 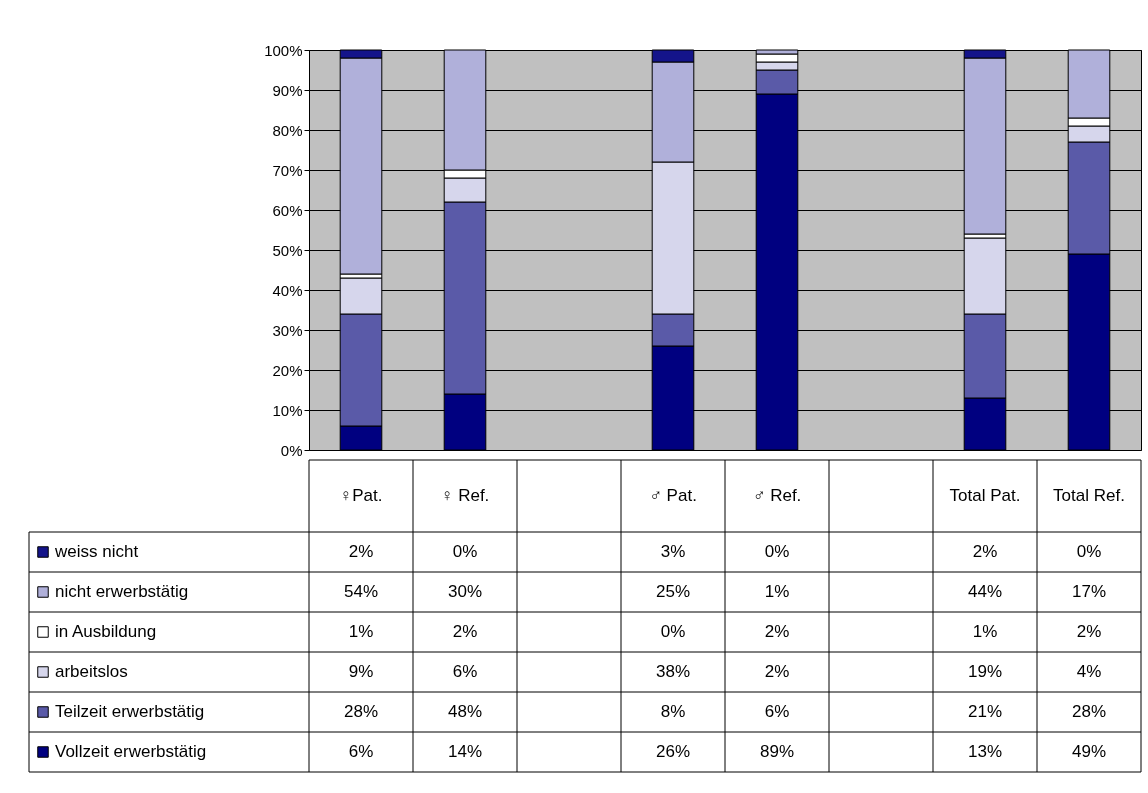 I want to click on data-label: 9%, so click(x=361, y=671).